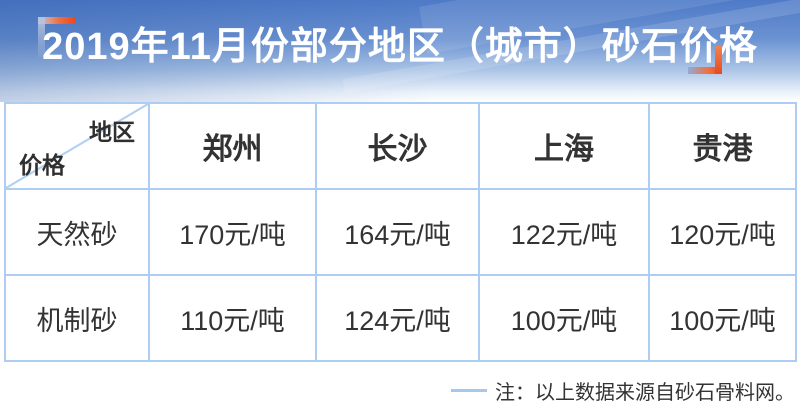  I want to click on price-cell: 120元/吨, so click(722, 232).